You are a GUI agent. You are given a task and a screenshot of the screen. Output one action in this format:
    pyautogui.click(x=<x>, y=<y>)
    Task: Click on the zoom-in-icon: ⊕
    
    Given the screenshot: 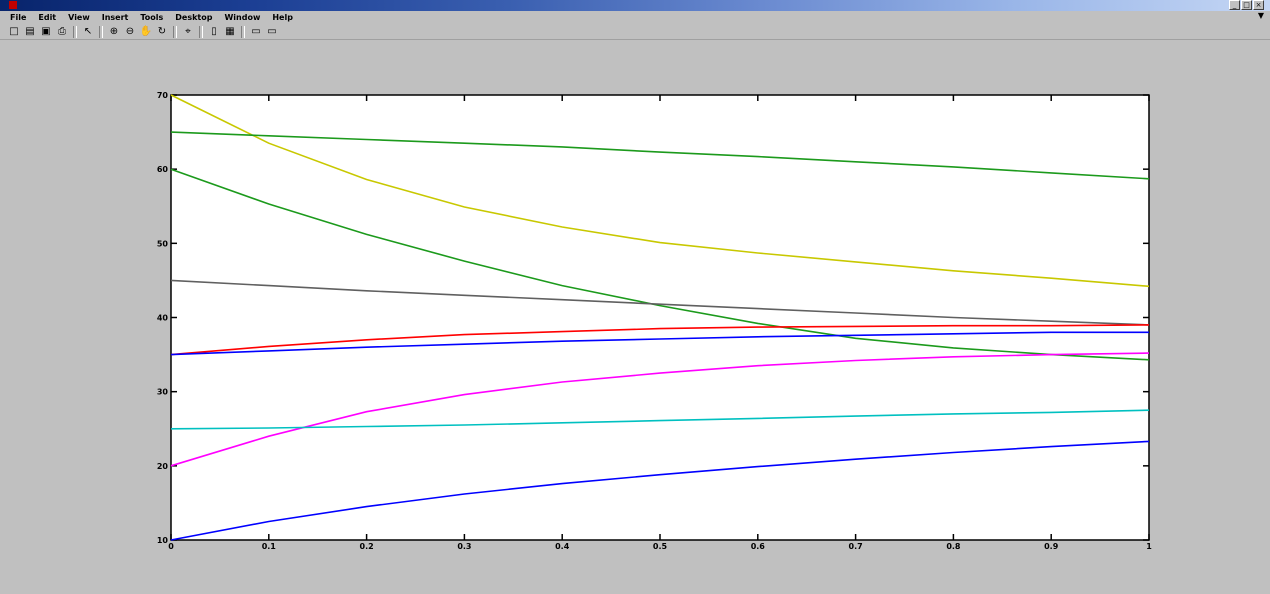 What is the action you would take?
    pyautogui.click(x=114, y=31)
    